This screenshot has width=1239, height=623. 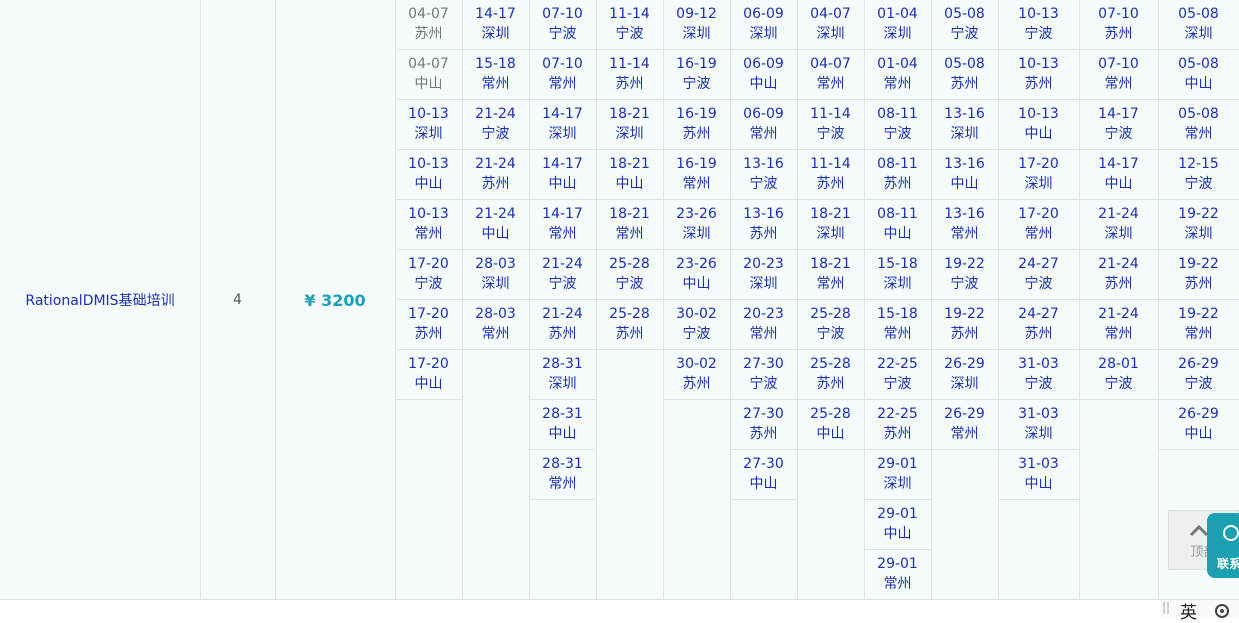 I want to click on session-cell: 14-17 宁波, so click(x=1118, y=125).